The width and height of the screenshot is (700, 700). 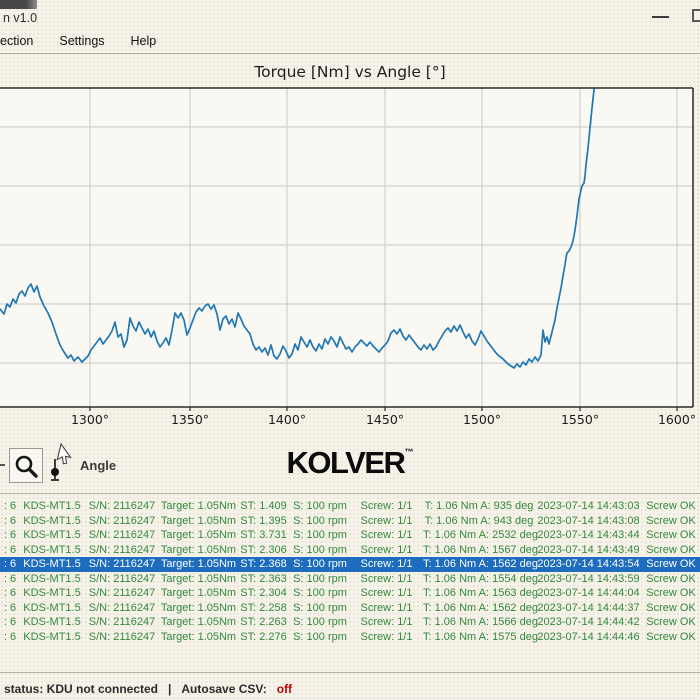 I want to click on title-bar: n v1.0, so click(x=350, y=14).